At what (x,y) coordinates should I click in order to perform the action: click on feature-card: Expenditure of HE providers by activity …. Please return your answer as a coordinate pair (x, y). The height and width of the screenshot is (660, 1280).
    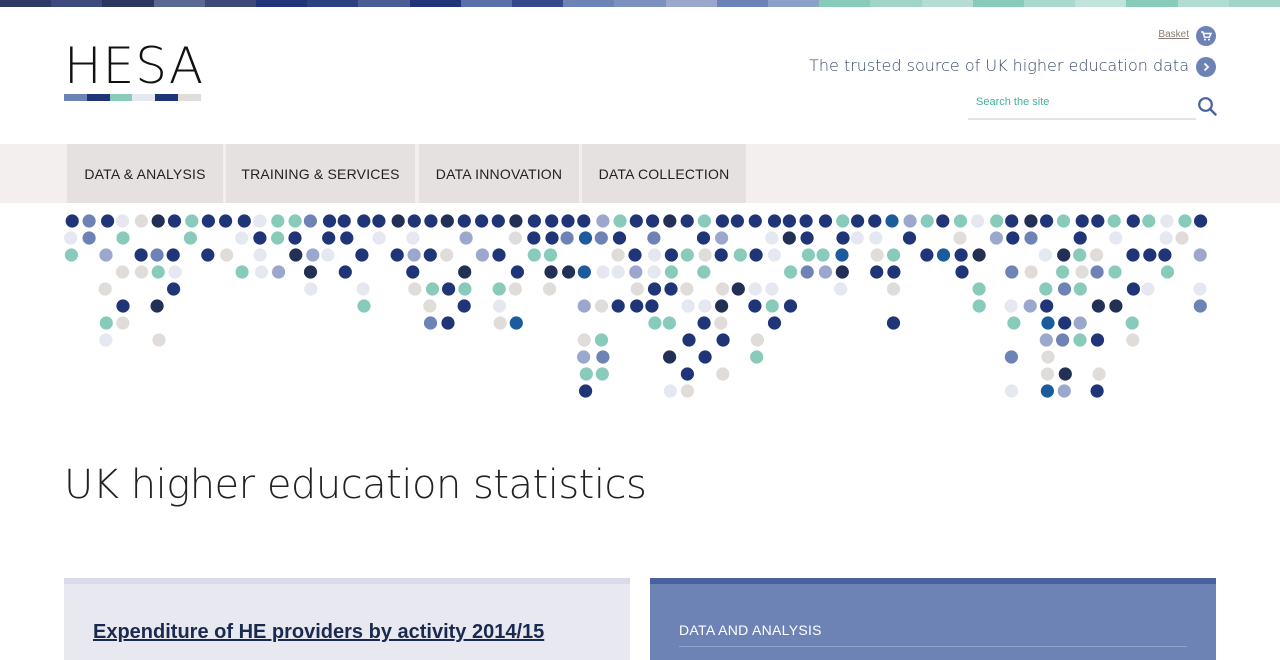
    Looking at the image, I should click on (347, 619).